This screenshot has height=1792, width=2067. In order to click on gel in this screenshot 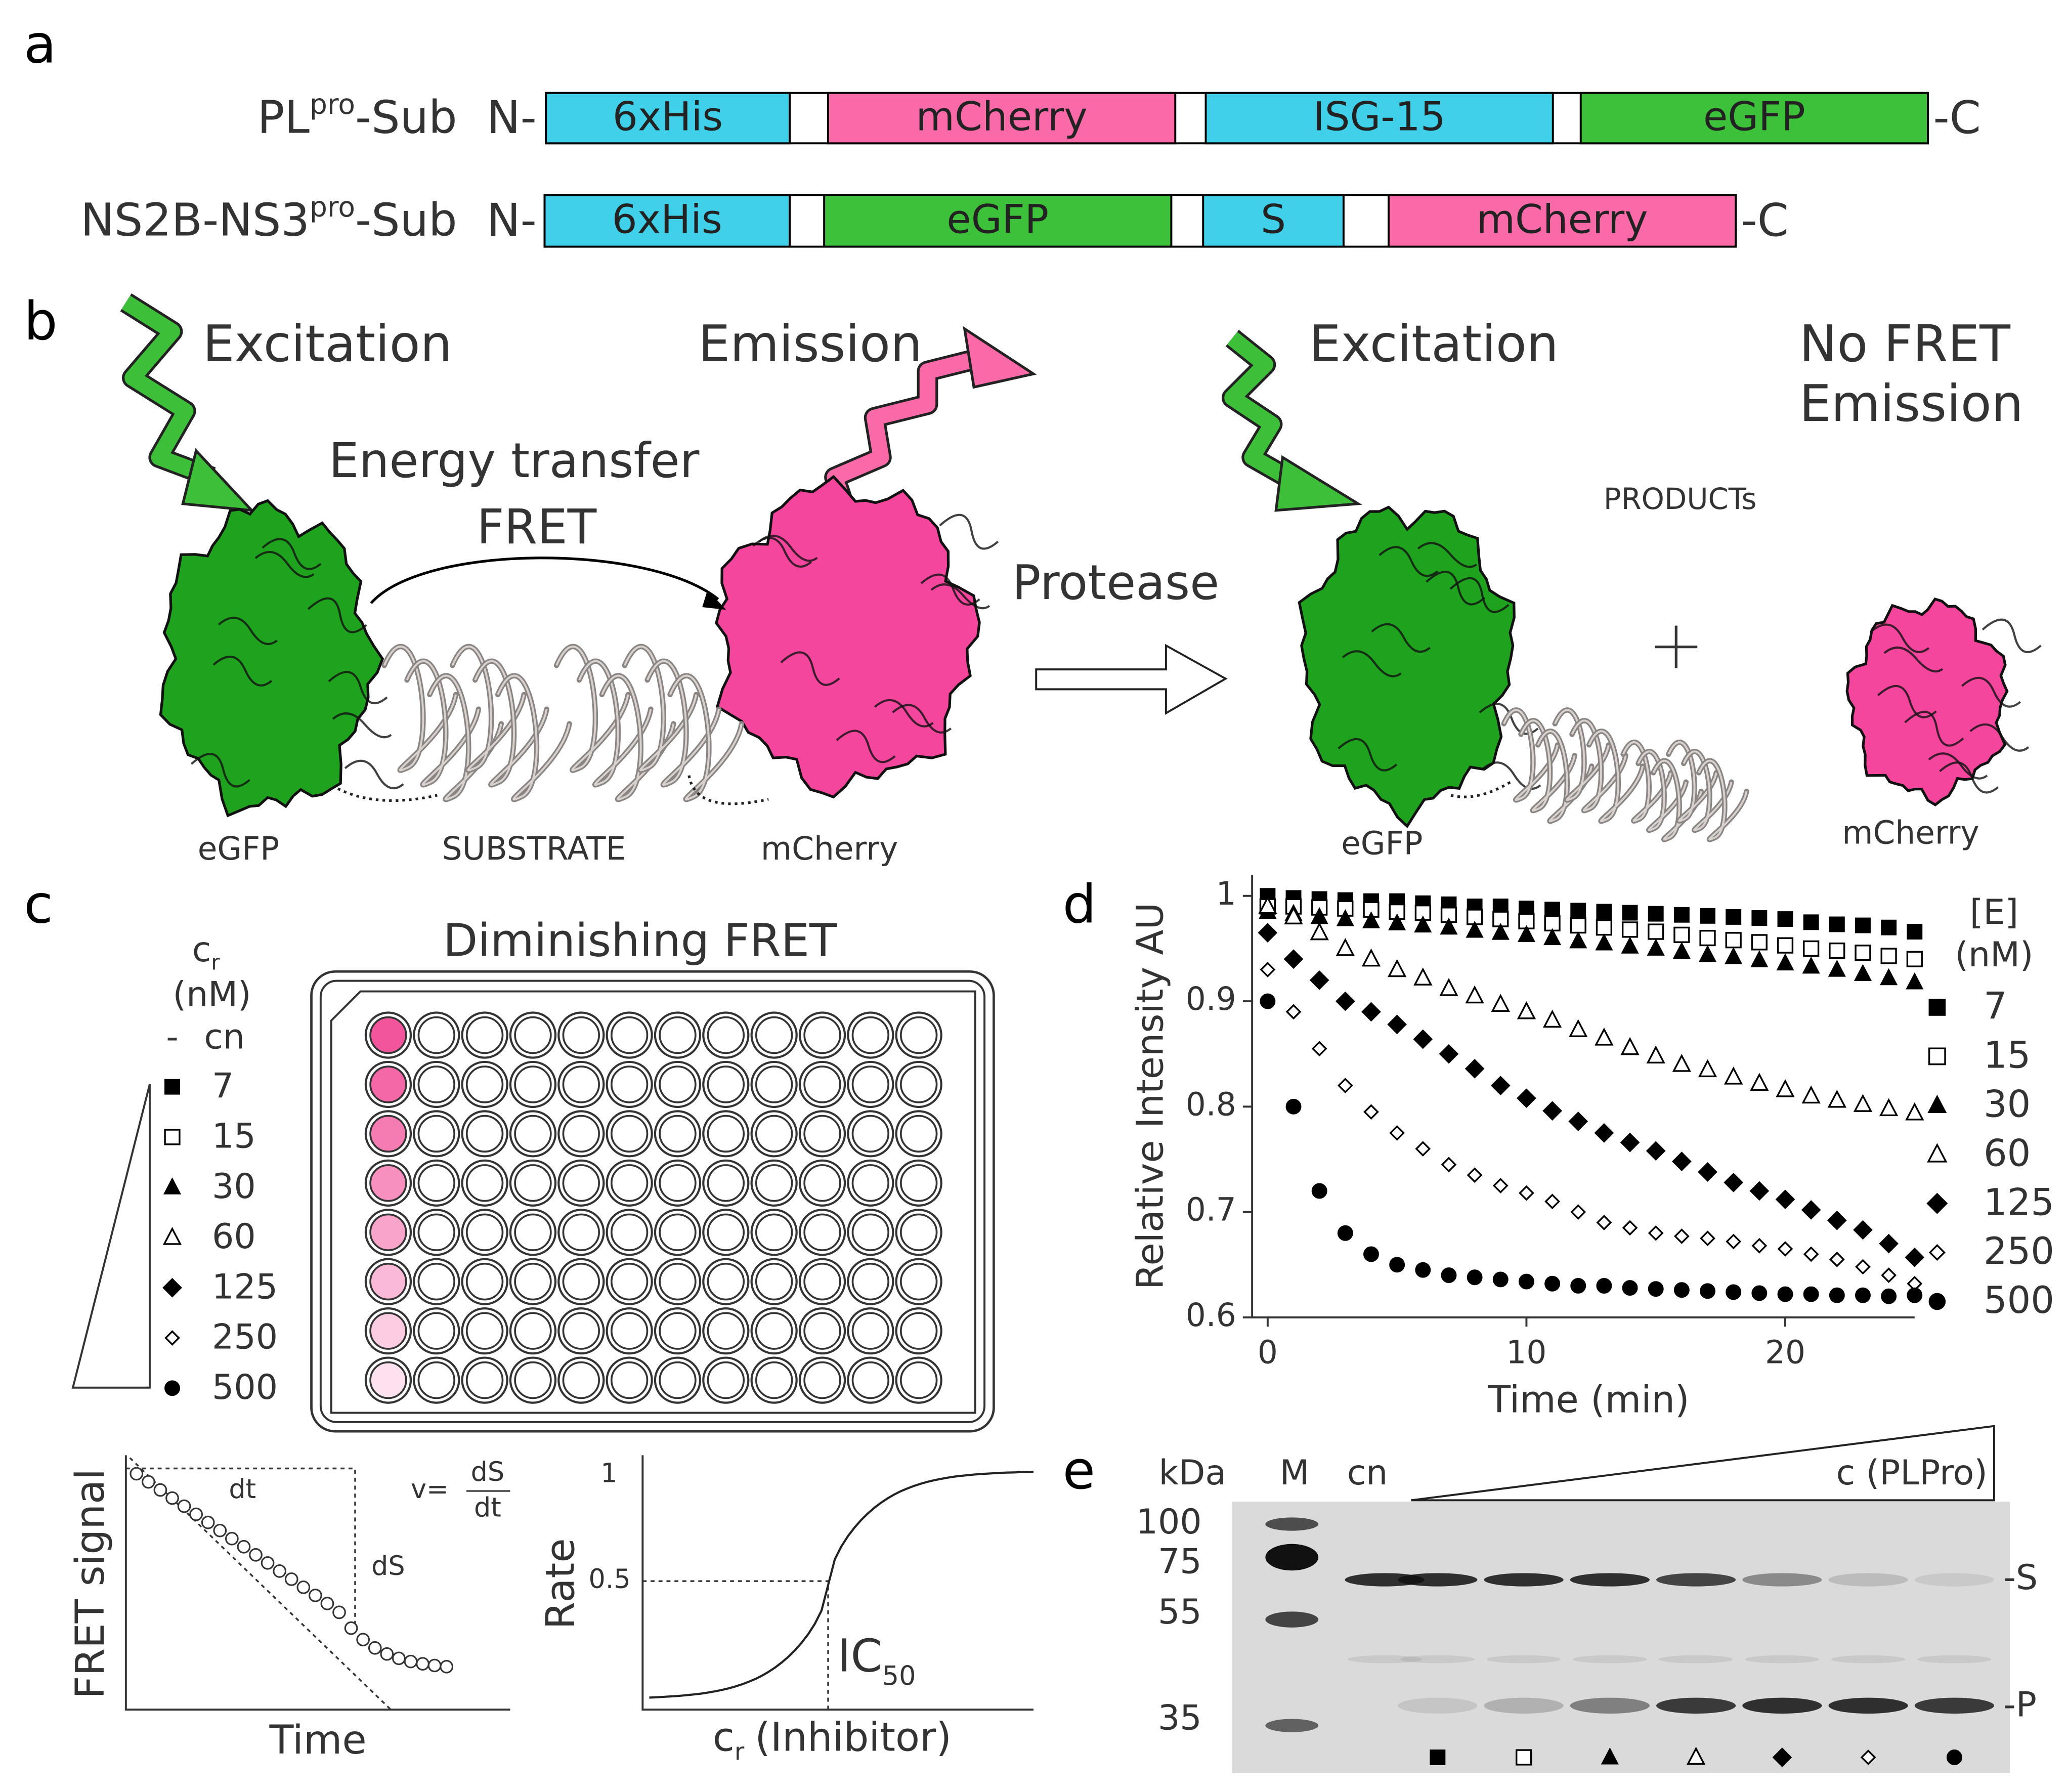, I will do `click(1621, 1637)`.